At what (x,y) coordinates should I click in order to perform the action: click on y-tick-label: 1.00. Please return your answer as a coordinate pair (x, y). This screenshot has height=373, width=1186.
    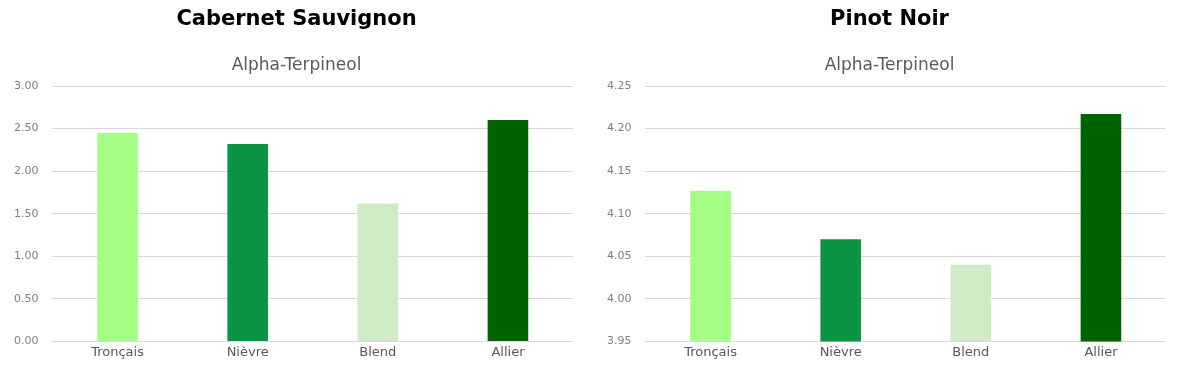
    Looking at the image, I should click on (26, 256).